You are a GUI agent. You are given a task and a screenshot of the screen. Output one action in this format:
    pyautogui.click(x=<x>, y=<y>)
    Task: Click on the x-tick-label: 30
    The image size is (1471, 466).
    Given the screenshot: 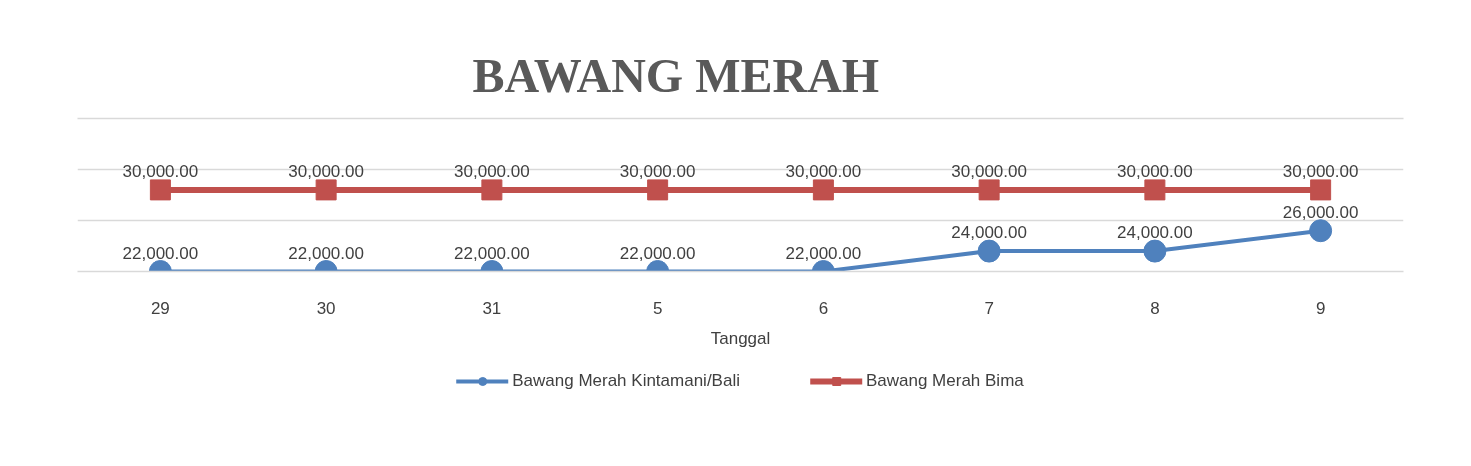 What is the action you would take?
    pyautogui.click(x=326, y=308)
    